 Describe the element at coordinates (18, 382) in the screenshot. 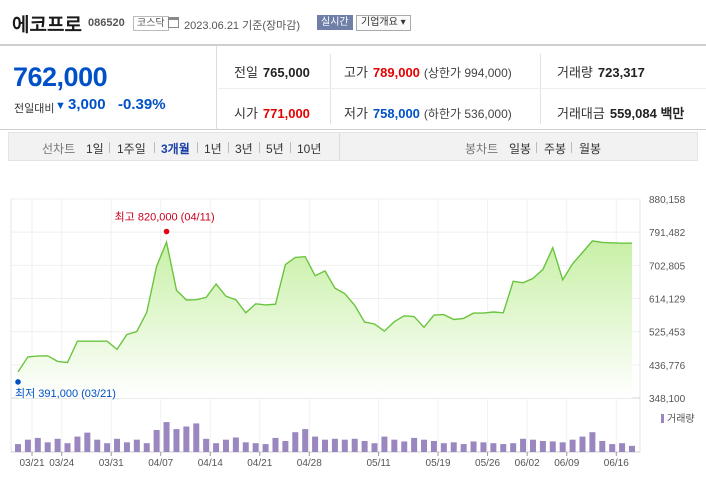

I see `min-point-marker` at that location.